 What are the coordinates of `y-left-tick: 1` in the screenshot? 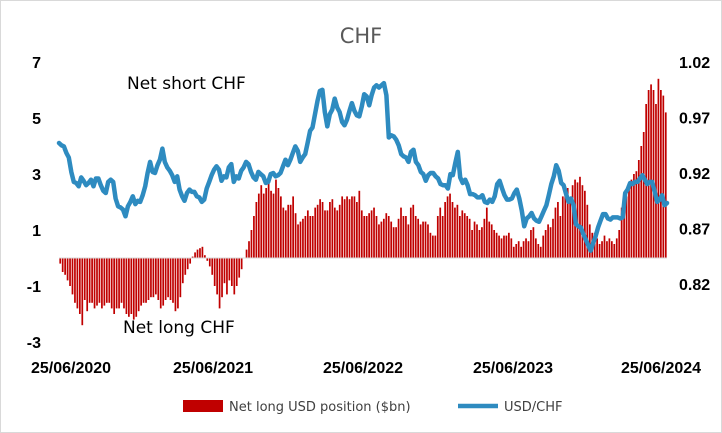 It's located at (36, 231).